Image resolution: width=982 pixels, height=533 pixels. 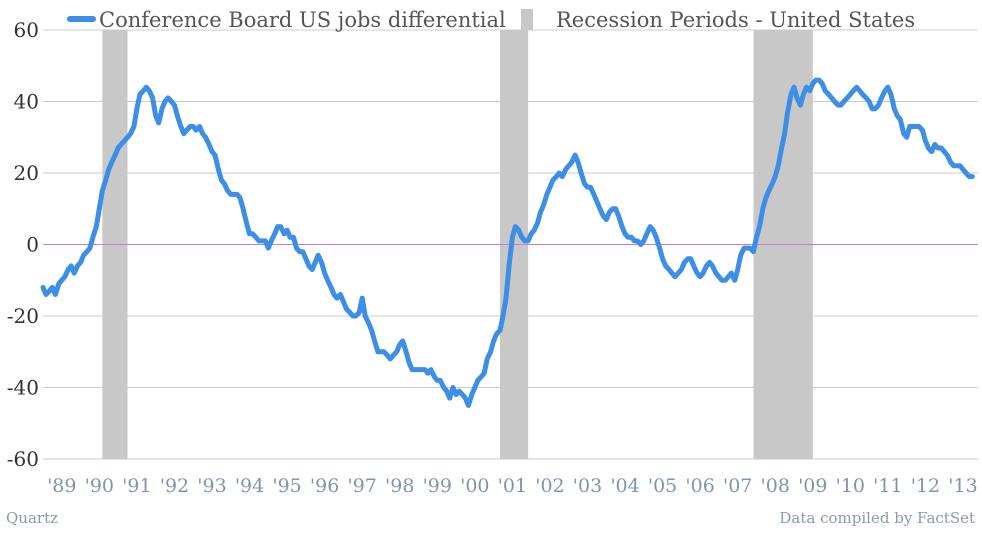 What do you see at coordinates (324, 486) in the screenshot?
I see `x-tick-label: '96` at bounding box center [324, 486].